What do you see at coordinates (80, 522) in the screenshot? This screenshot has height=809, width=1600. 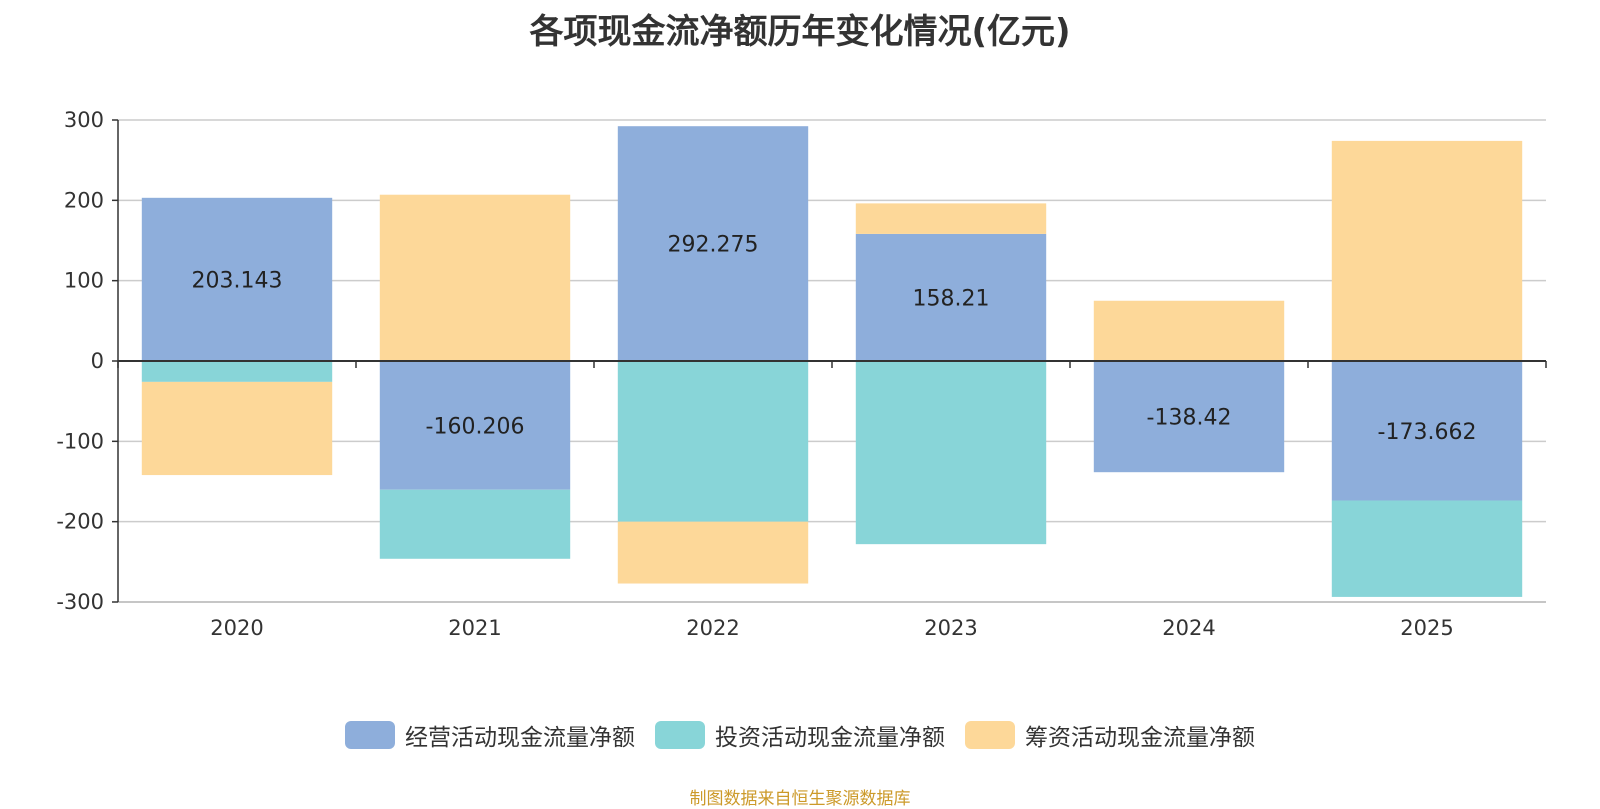 I see `y-tick-label: -200` at bounding box center [80, 522].